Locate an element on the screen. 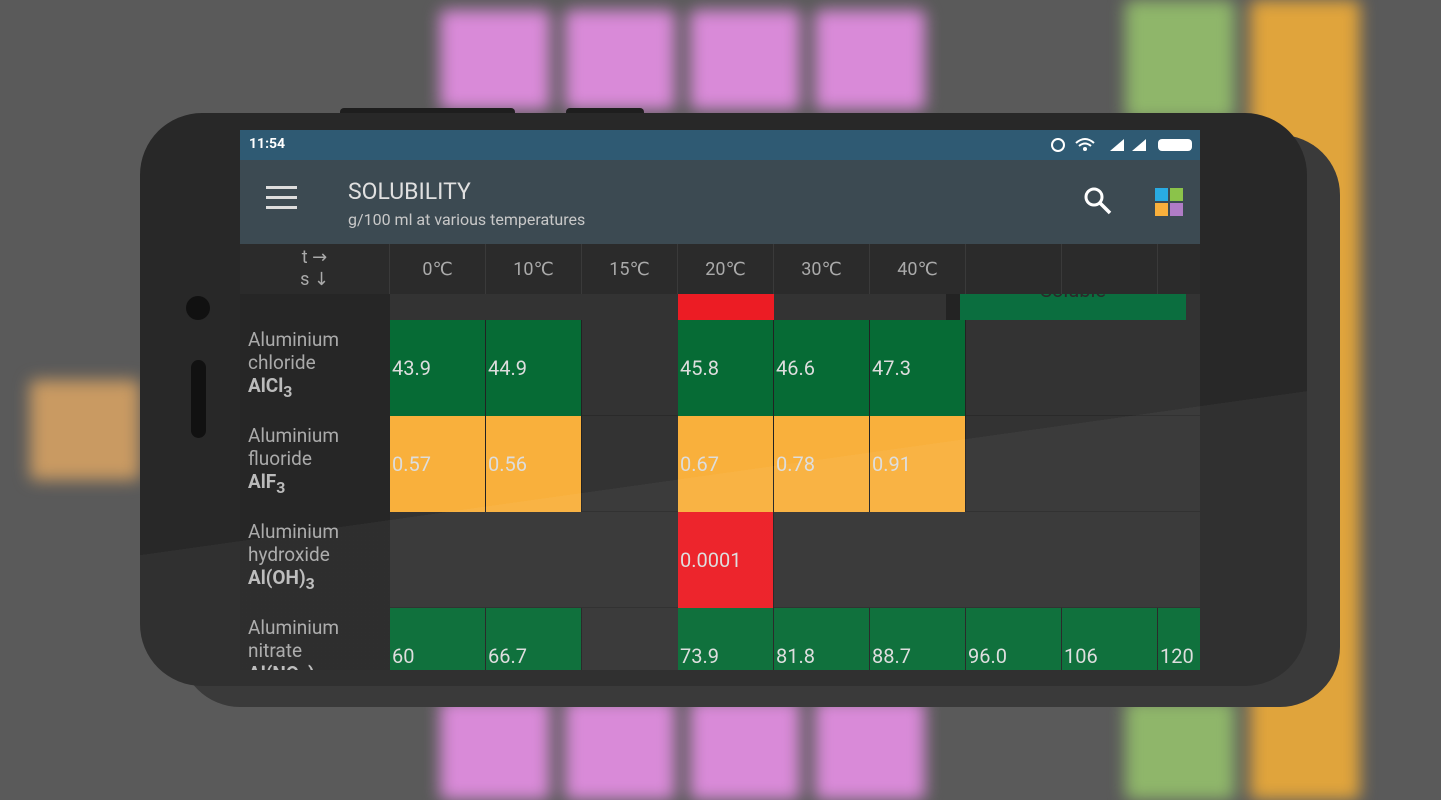 The image size is (1441, 800). row-label: Aluminium hydroxide Al(OH)3 is located at coordinates (315, 560).